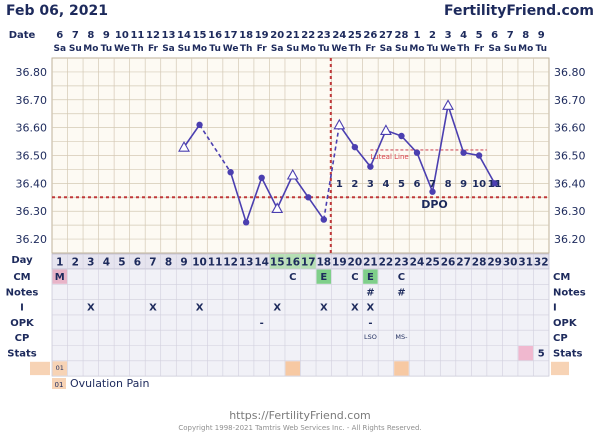  I want to click on date-label: 22, so click(308, 35).